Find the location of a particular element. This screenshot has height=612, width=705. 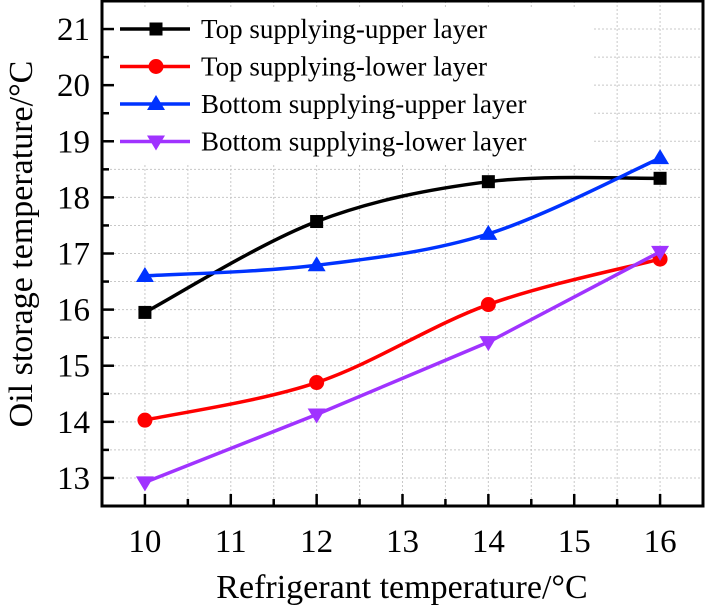

y-tick-label: 19 is located at coordinates (73, 142).